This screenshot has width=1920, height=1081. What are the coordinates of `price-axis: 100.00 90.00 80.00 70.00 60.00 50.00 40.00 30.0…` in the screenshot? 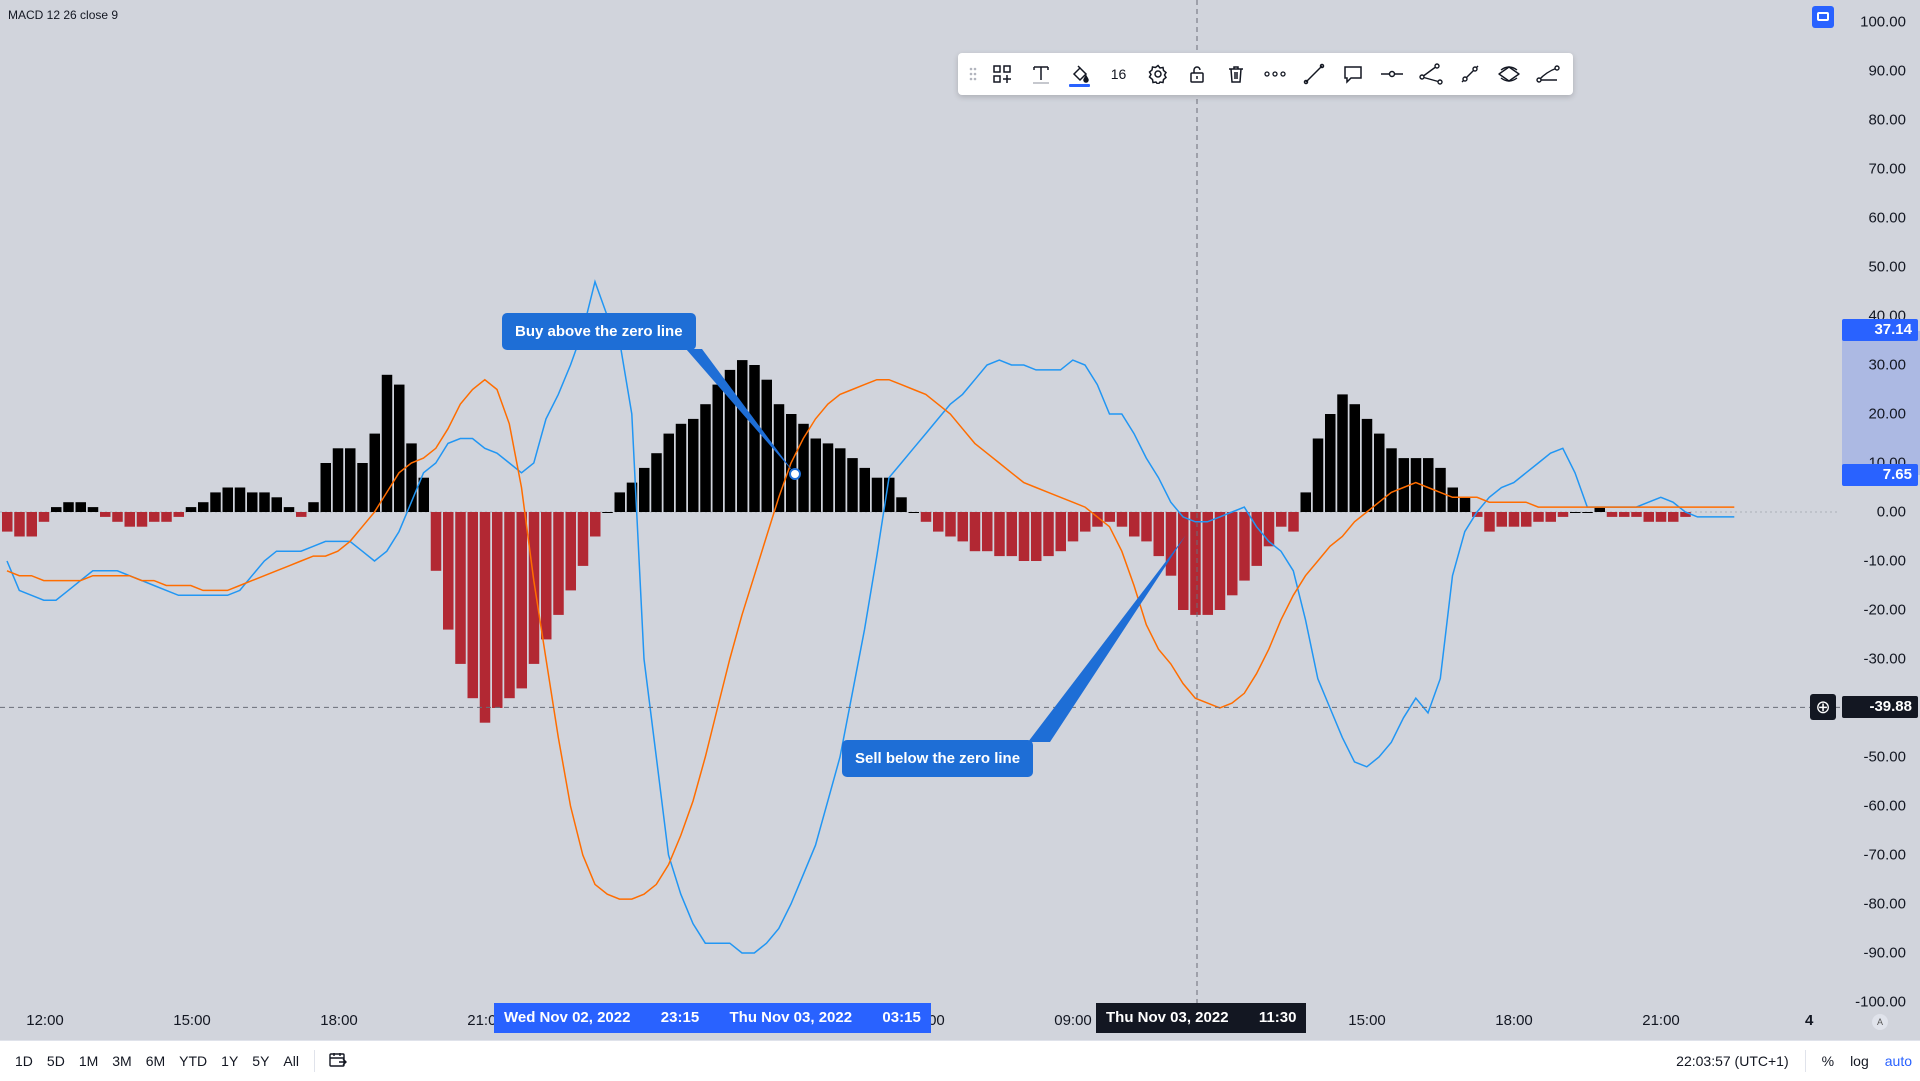 It's located at (1880, 515).